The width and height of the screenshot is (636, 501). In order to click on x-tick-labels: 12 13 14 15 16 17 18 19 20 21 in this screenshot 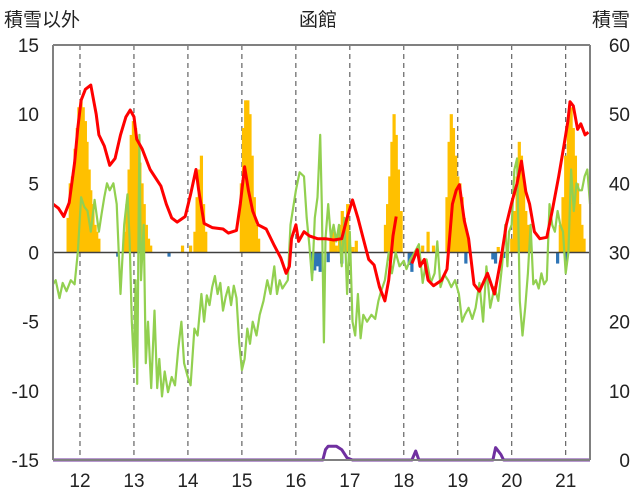, I will do `click(322, 481)`.